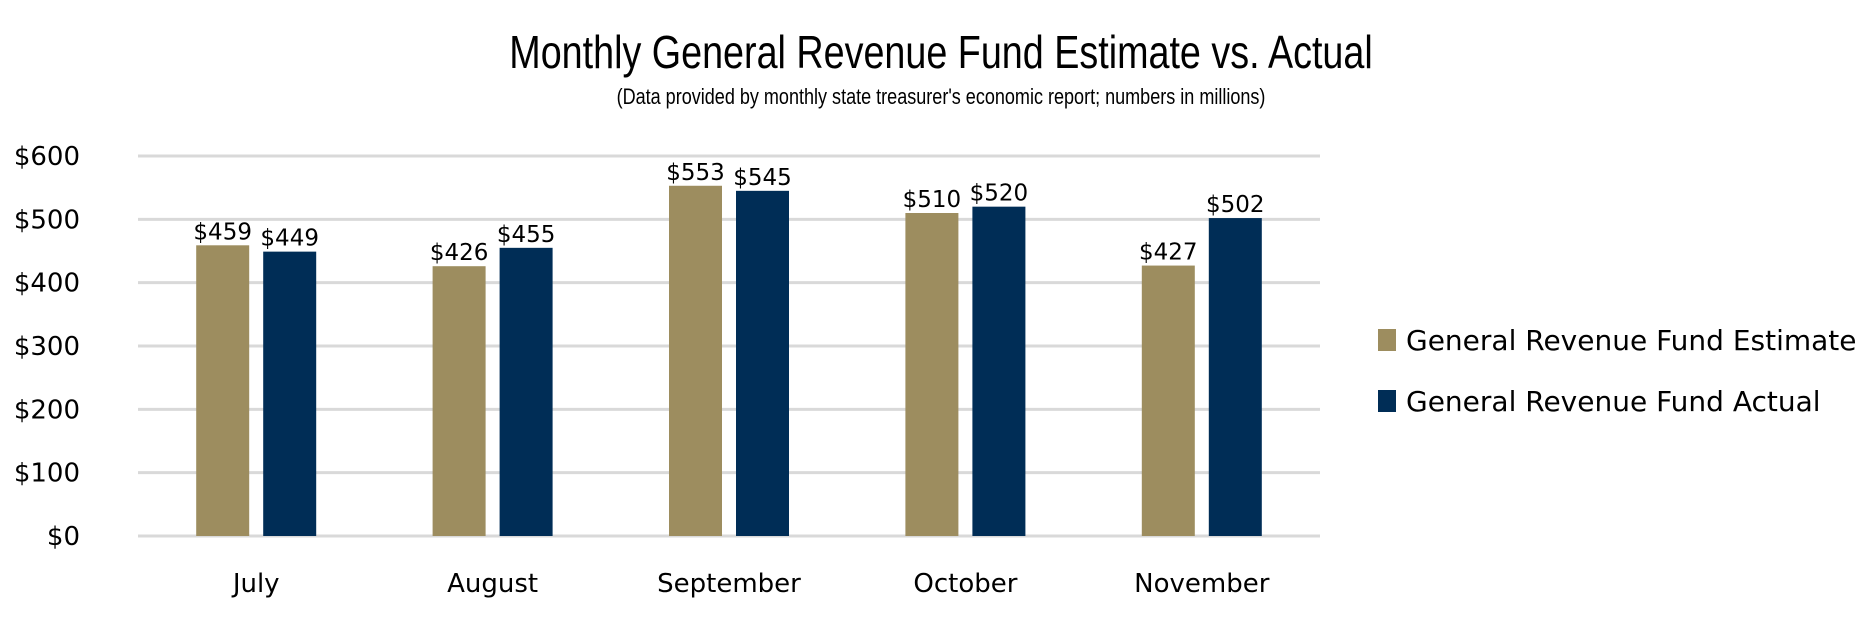 The width and height of the screenshot is (1872, 620). I want to click on data-label: $545, so click(762, 178).